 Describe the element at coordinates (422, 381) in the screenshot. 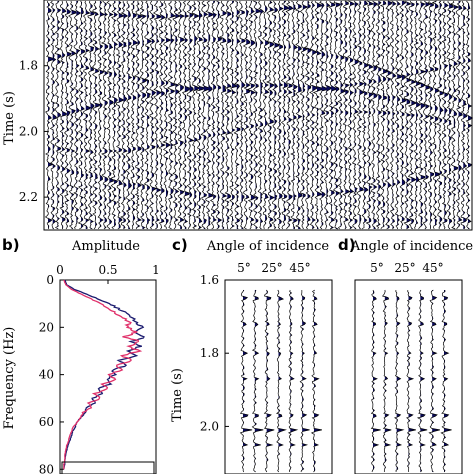

I see `panel-d-trace` at that location.